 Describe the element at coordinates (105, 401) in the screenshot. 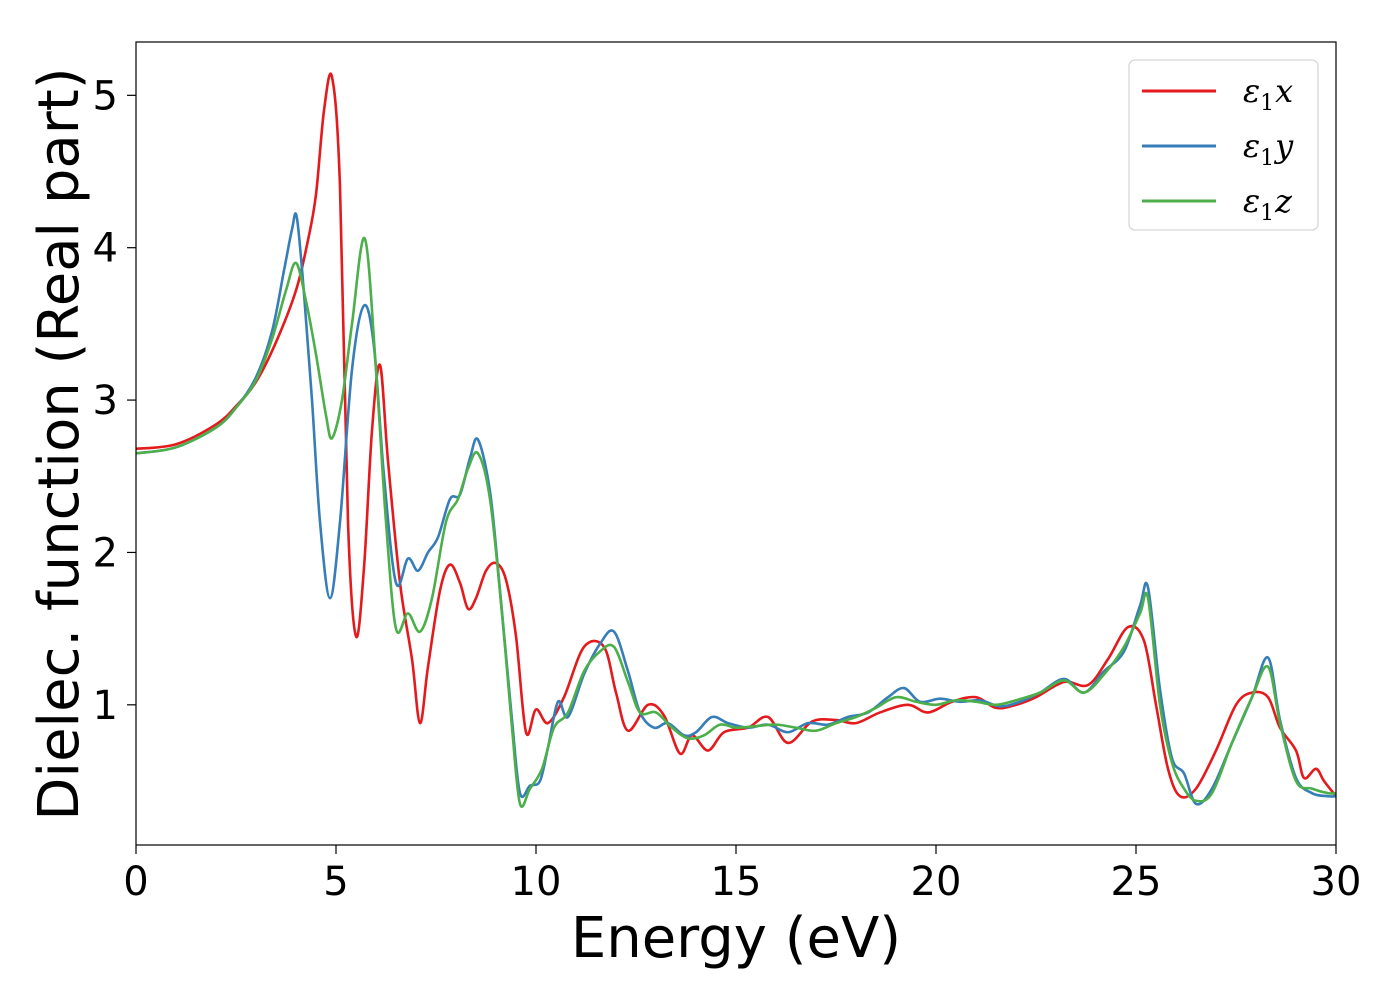

I see `y-tick-label-3: 3` at that location.